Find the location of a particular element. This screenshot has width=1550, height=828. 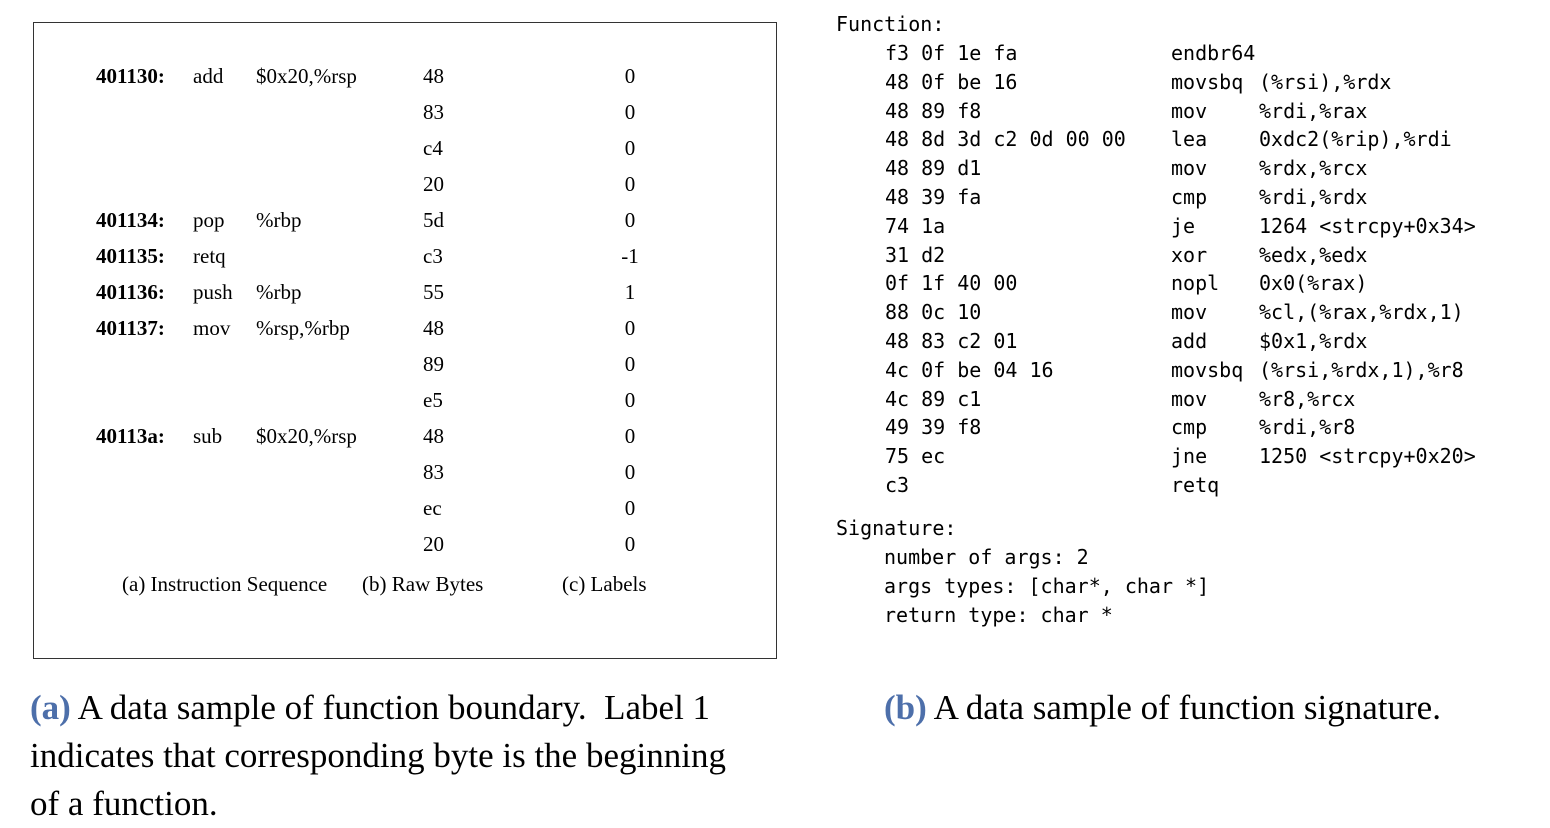

asm-mnemonic: nopl is located at coordinates (1195, 283).